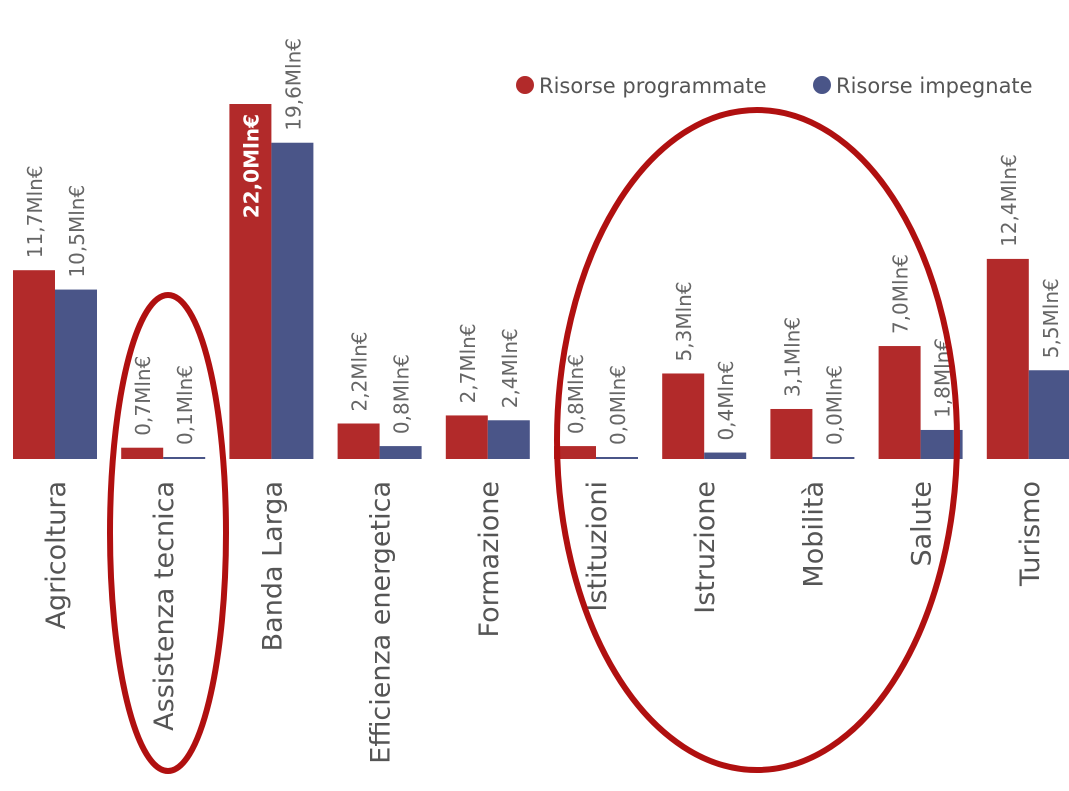  What do you see at coordinates (899, 402) in the screenshot?
I see `bar-risorse-programmate-salute` at bounding box center [899, 402].